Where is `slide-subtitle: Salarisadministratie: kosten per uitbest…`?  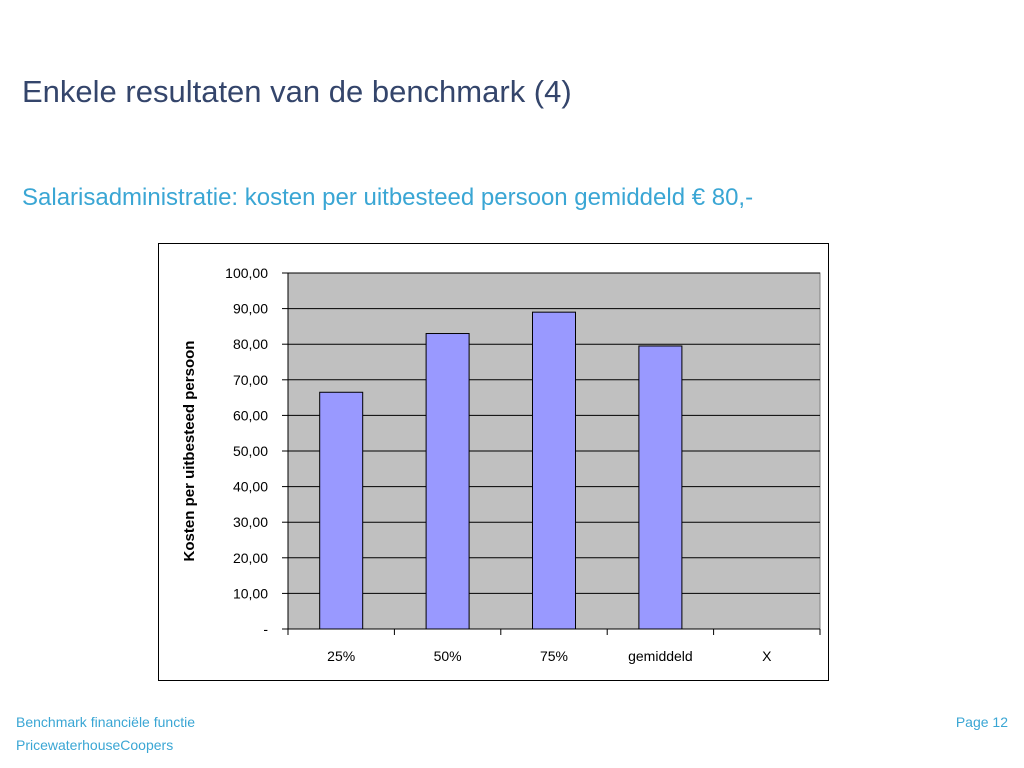 slide-subtitle: Salarisadministratie: kosten per uitbest… is located at coordinates (388, 197).